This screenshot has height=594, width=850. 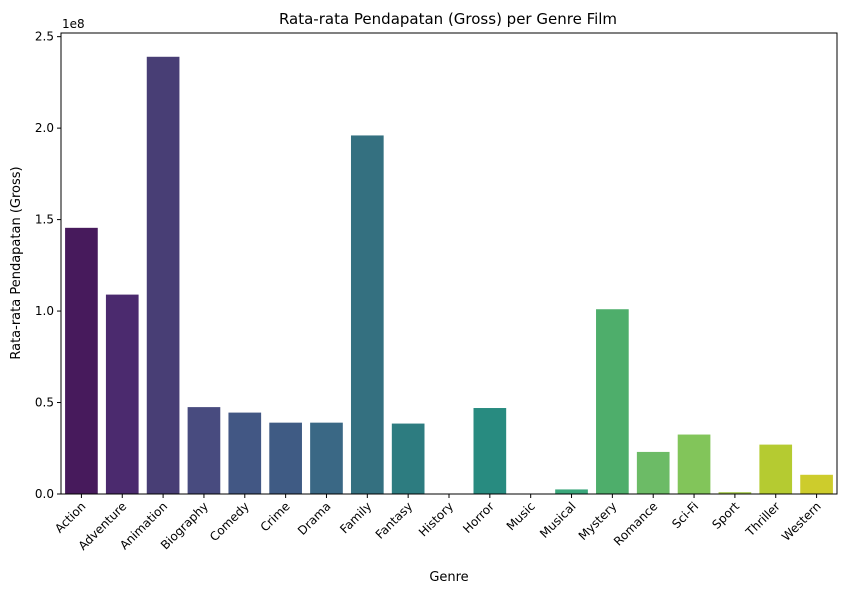 I want to click on bar-fantasy, so click(x=408, y=458).